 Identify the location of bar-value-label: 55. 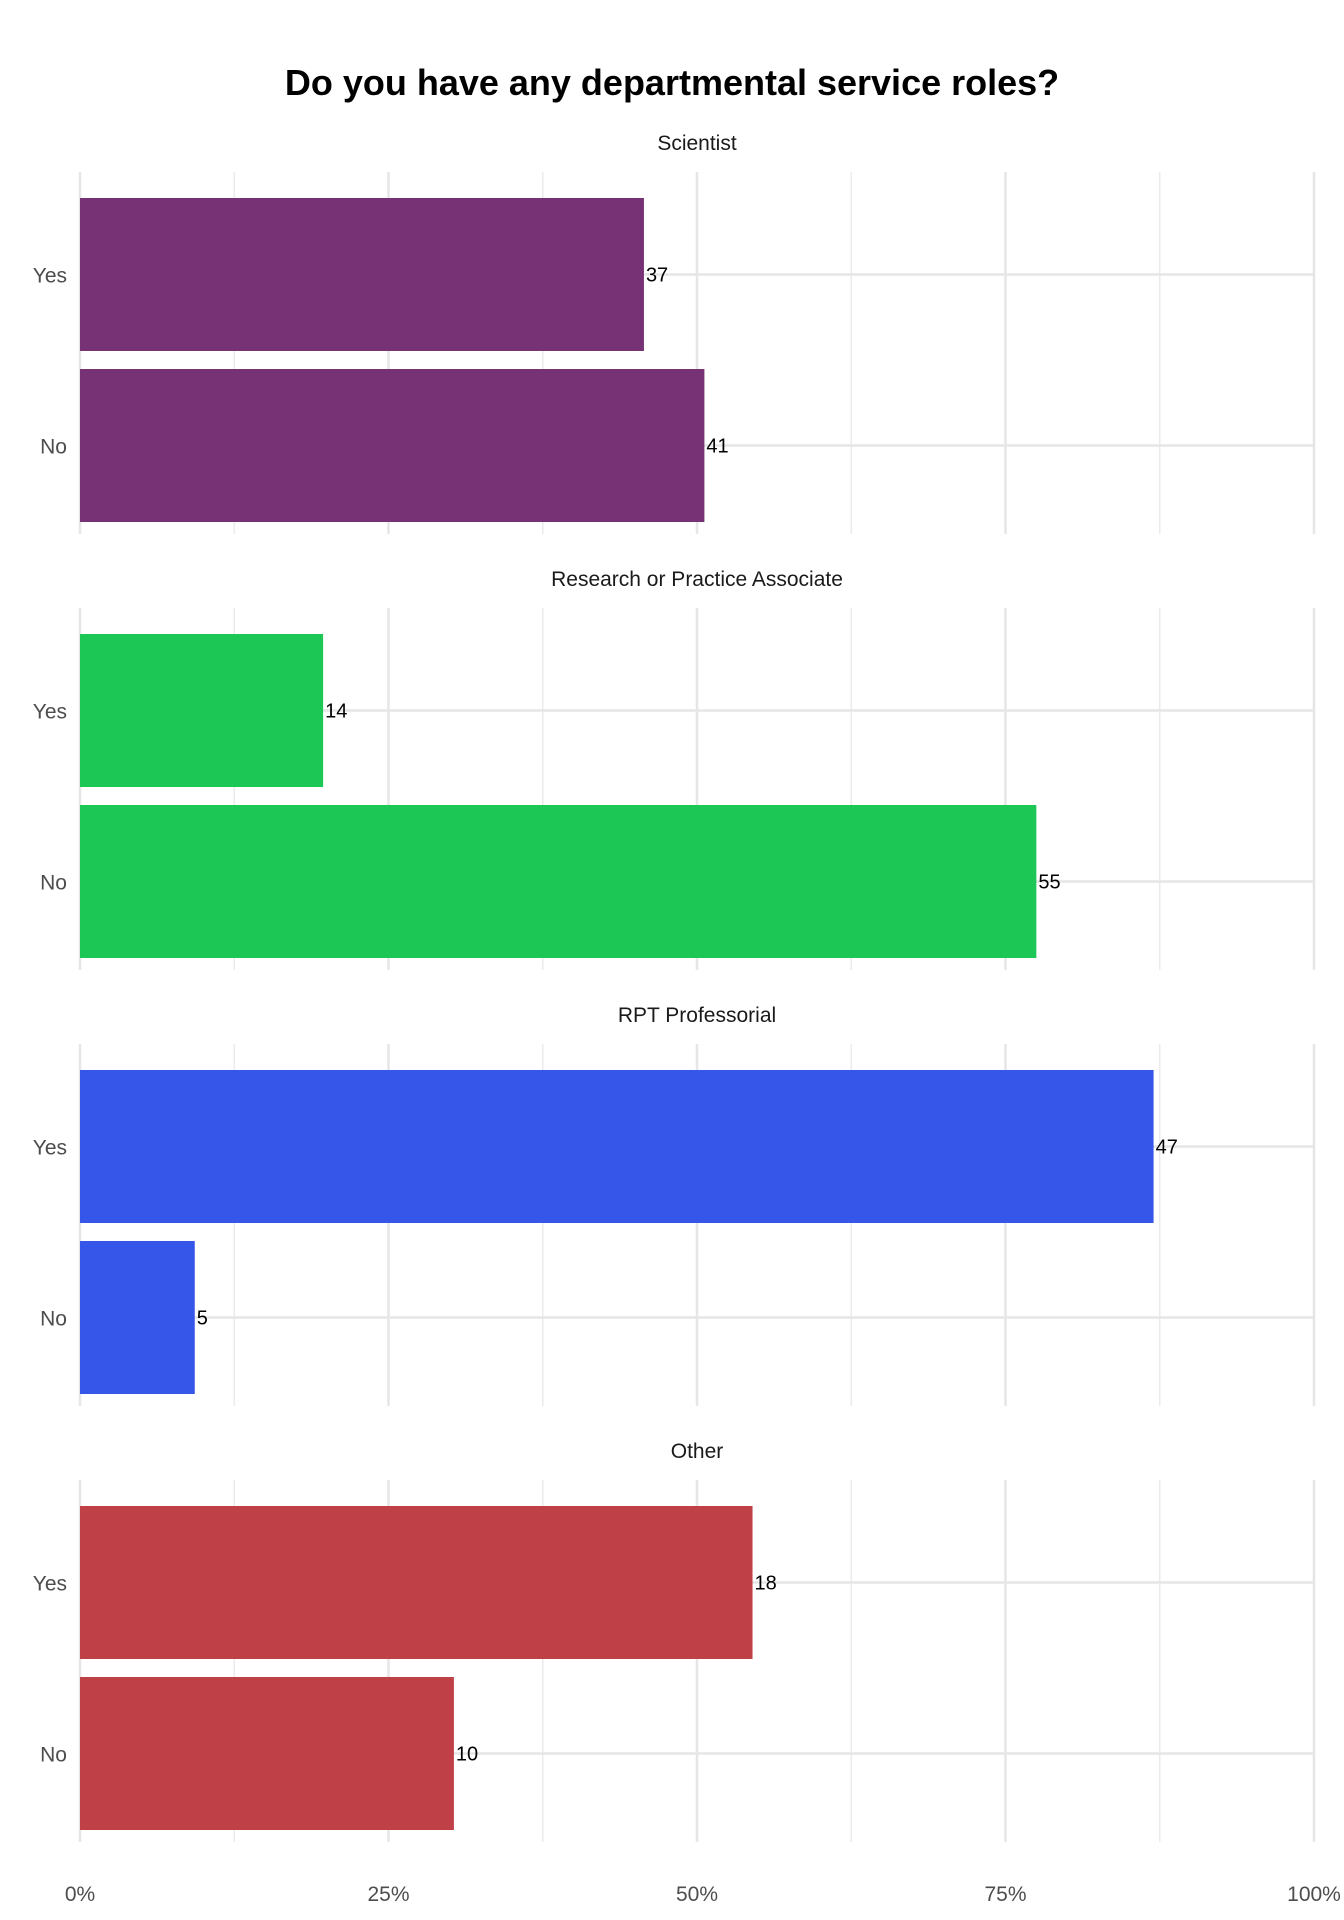
(1049, 883).